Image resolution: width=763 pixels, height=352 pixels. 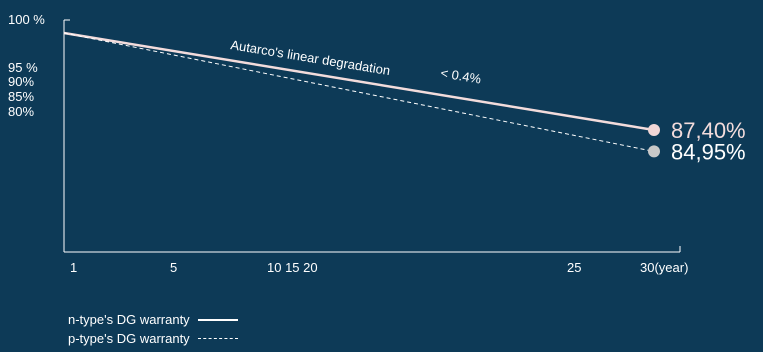 What do you see at coordinates (708, 151) in the screenshot?
I see `series-end-label: 84,95%` at bounding box center [708, 151].